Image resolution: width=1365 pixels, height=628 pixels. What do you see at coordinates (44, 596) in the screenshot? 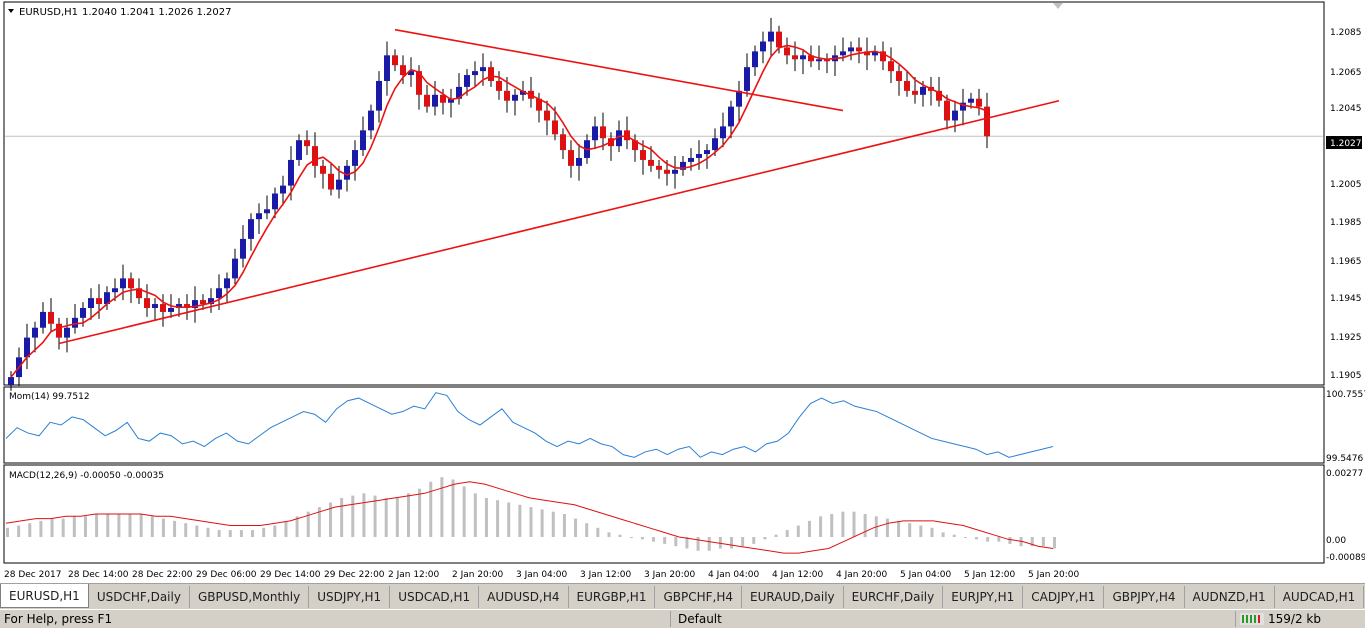
I see `tab-eurusd-h1: EURUSD,H1` at bounding box center [44, 596].